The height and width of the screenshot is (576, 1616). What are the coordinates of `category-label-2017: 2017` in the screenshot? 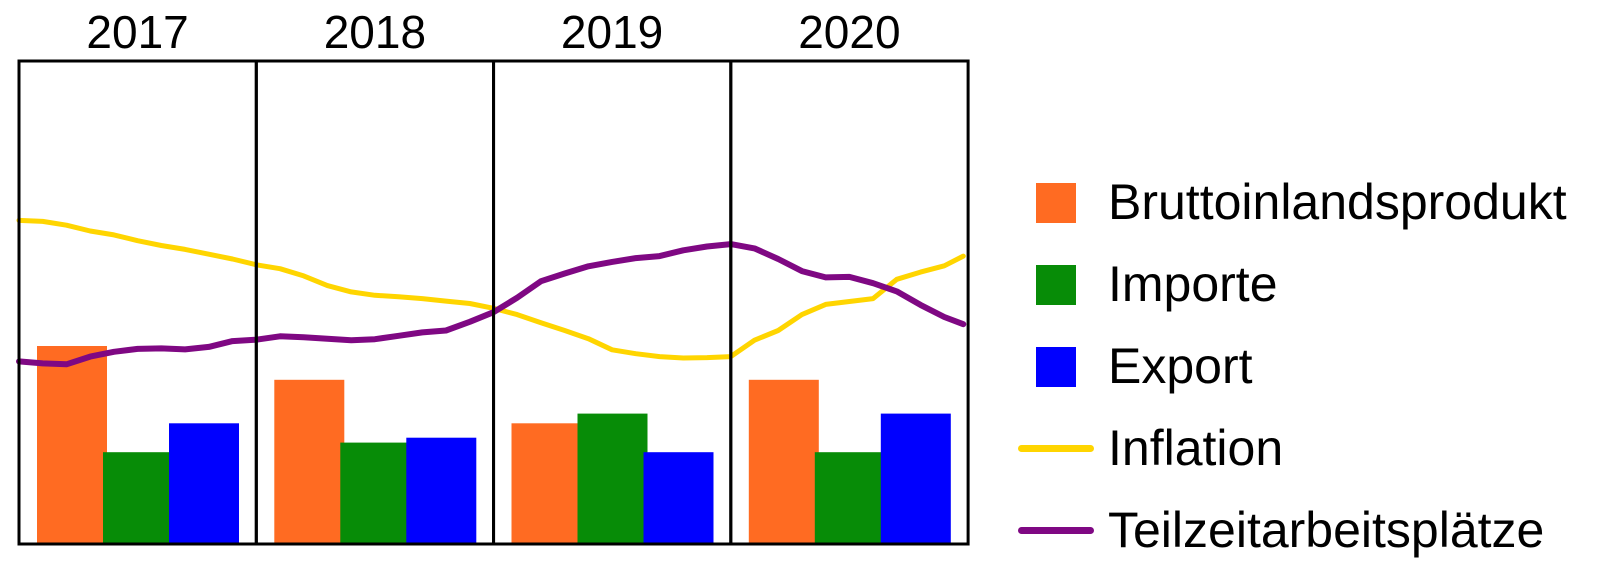 It's located at (137, 32).